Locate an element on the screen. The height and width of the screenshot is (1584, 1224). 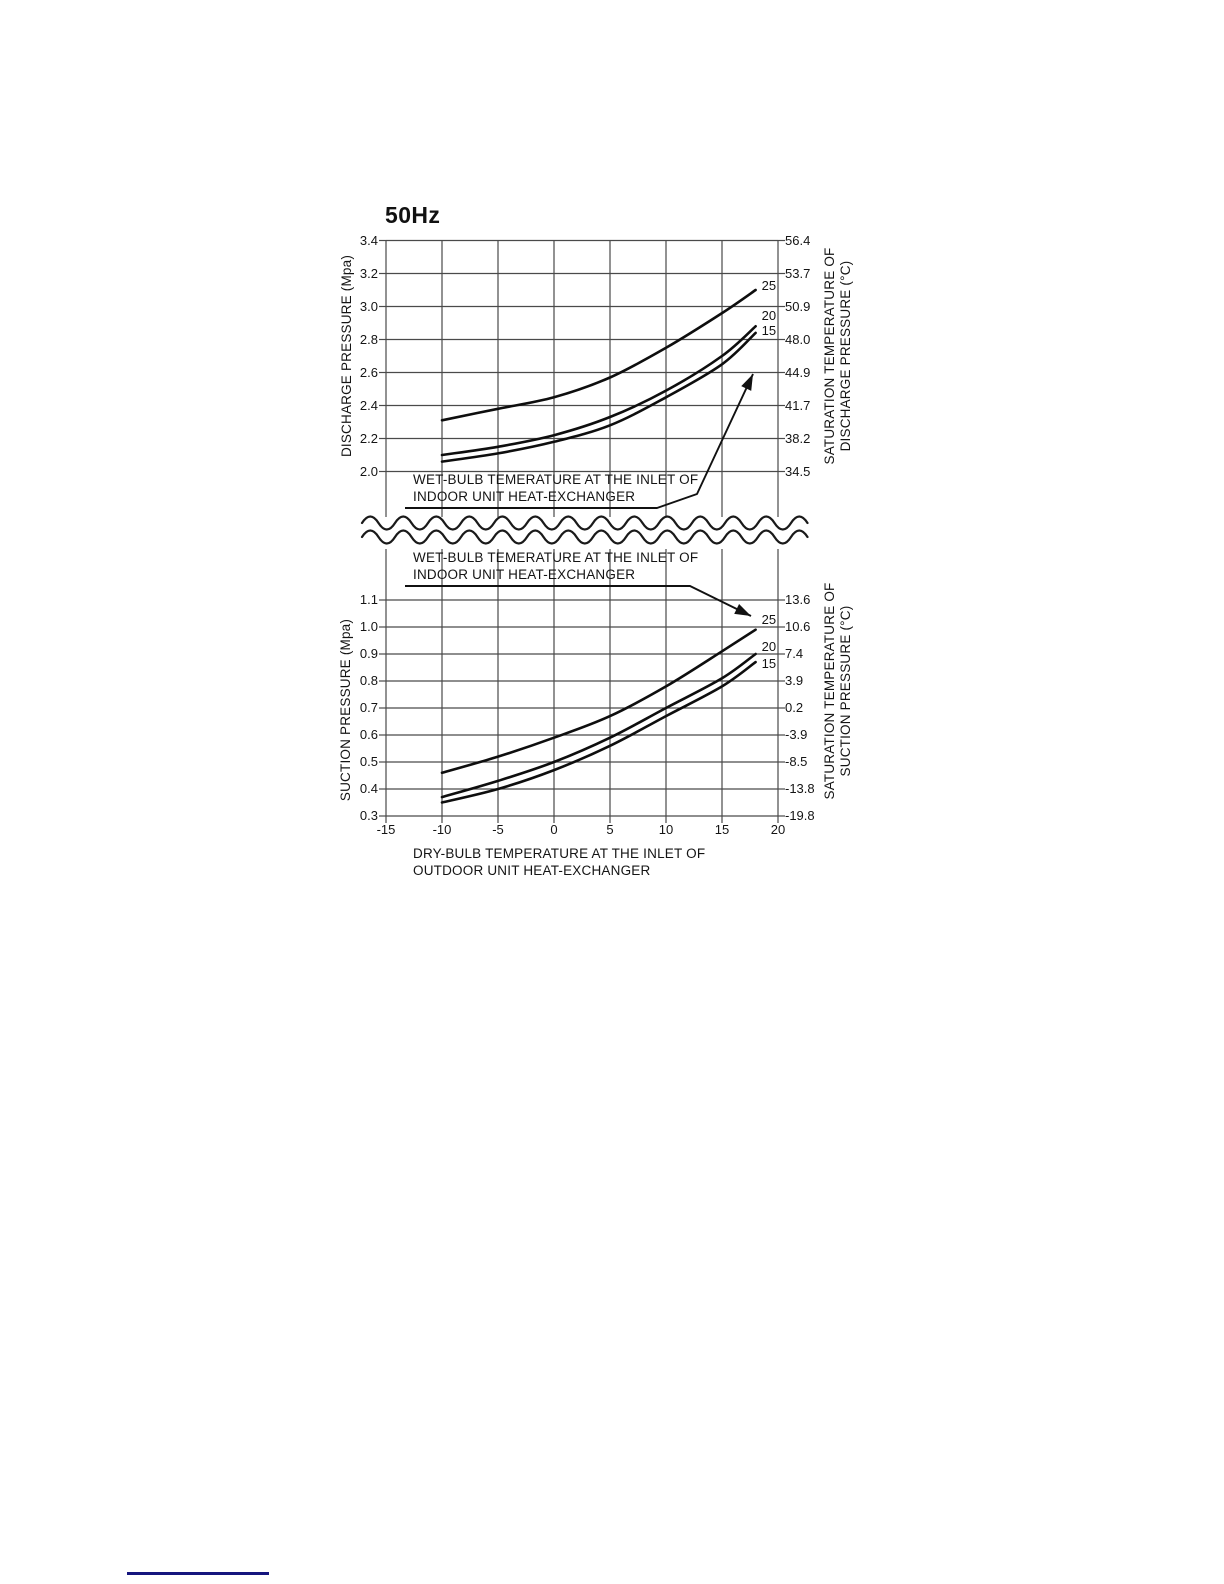
discharge-pressure-axis-label: DISCHARGE PRESSURE (Mpa) is located at coordinates (346, 356).